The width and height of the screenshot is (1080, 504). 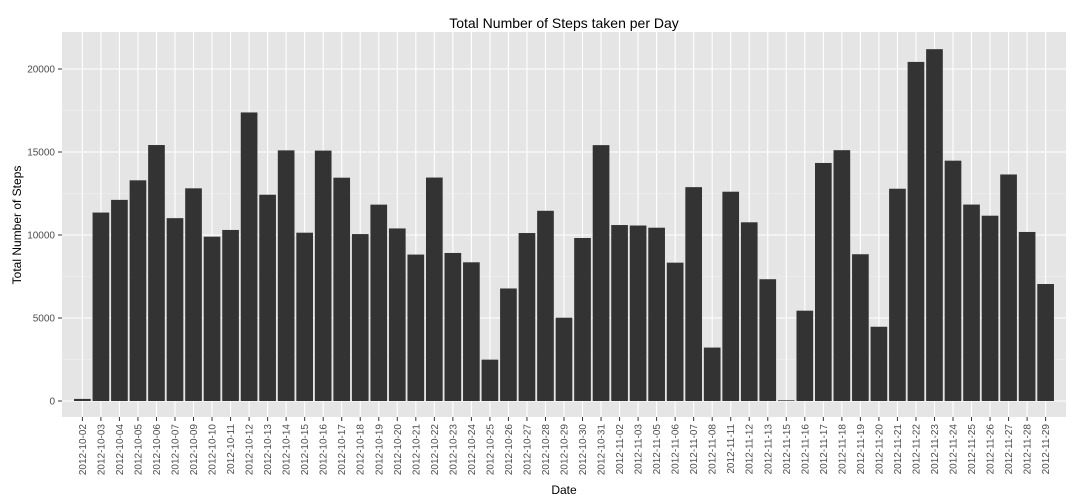 I want to click on x-tick-label: 2012-10-09, so click(x=194, y=450).